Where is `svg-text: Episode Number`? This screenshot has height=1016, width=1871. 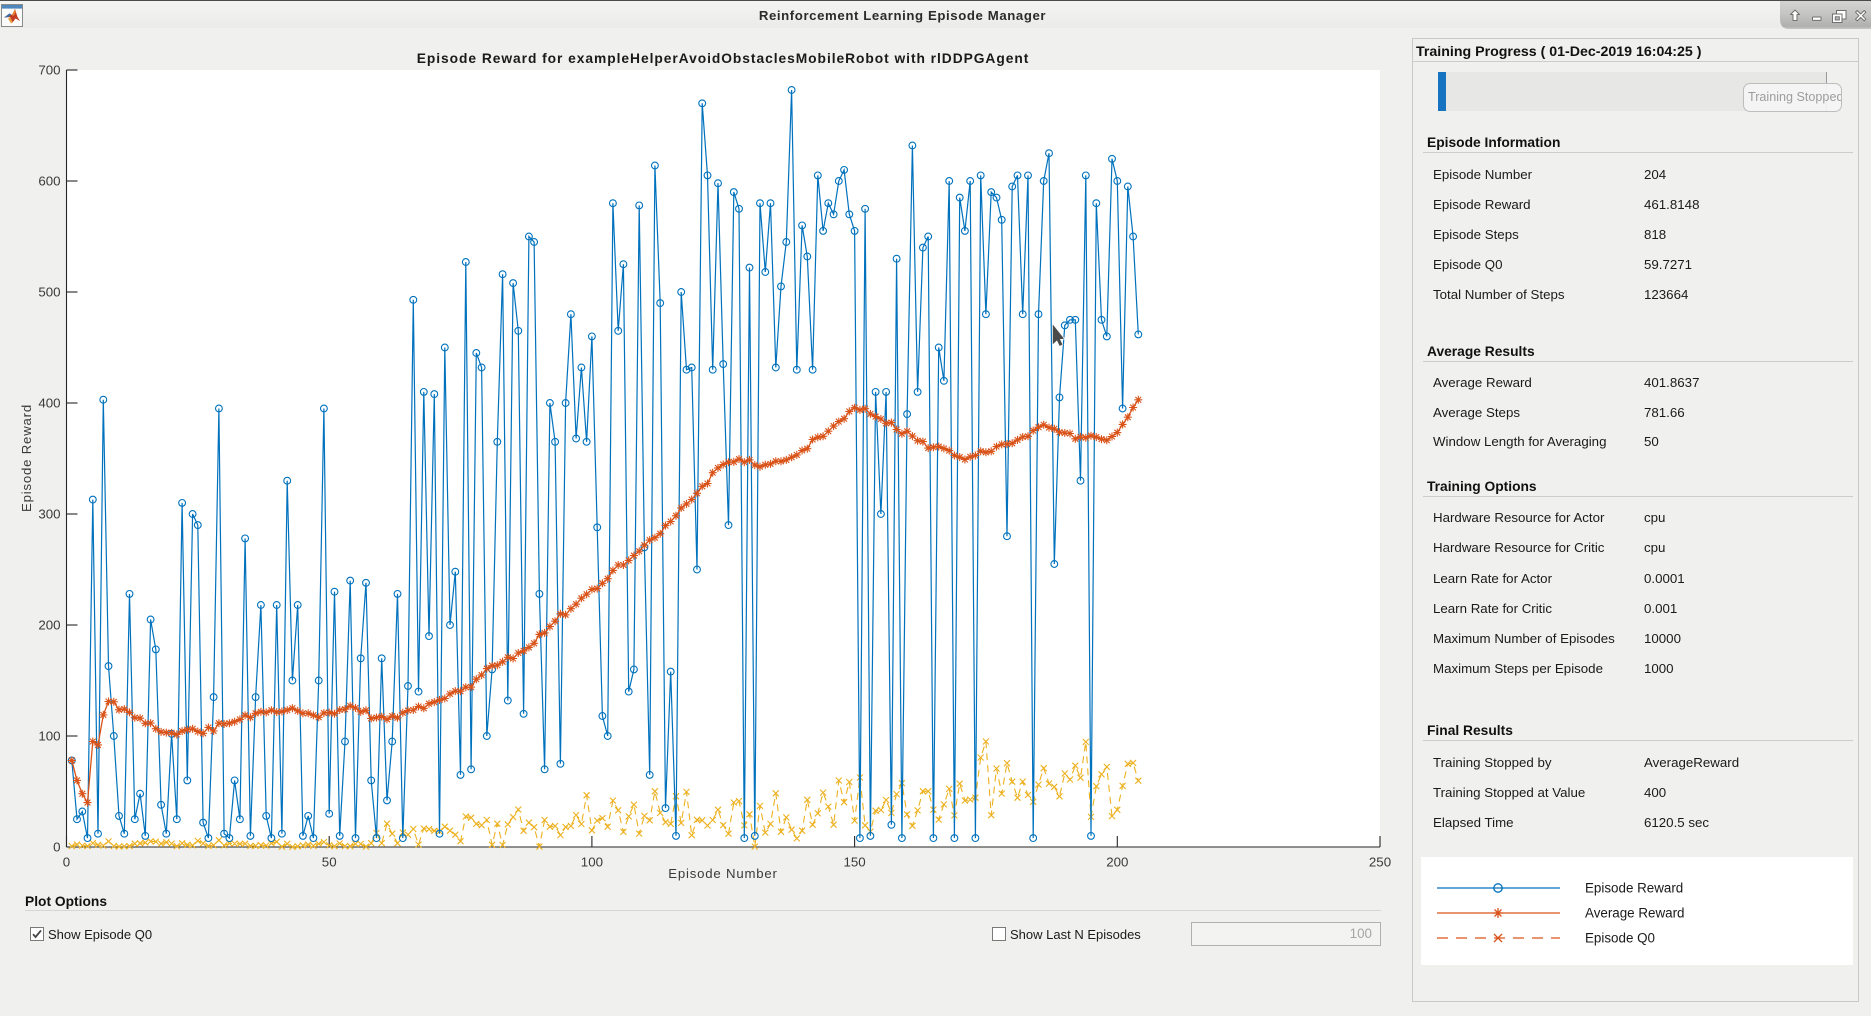 svg-text: Episode Number is located at coordinates (722, 873).